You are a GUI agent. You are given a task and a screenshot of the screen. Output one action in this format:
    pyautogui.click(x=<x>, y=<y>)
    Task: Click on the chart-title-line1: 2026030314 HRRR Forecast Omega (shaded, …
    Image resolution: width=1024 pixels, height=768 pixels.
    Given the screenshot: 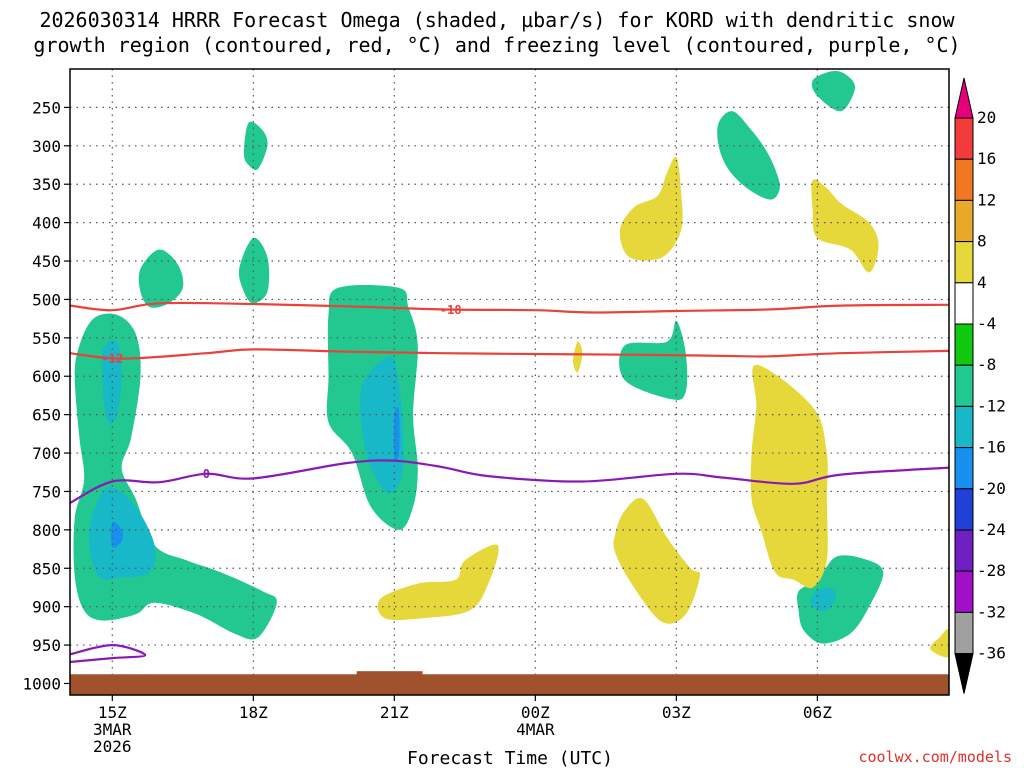 What is the action you would take?
    pyautogui.click(x=497, y=20)
    